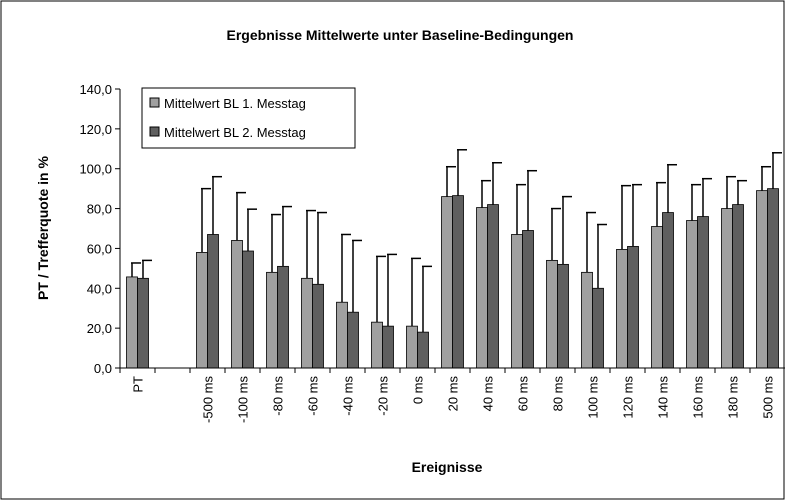  I want to click on x-tick-label: 80 ms, so click(558, 394).